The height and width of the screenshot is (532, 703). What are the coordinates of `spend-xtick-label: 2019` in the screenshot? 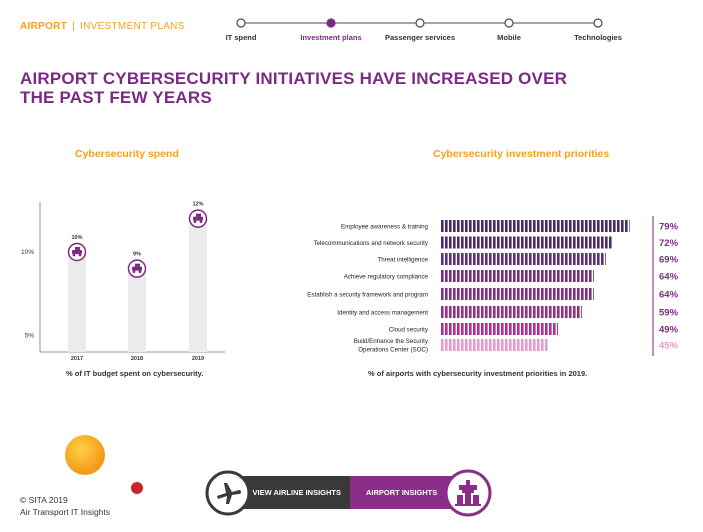 It's located at (198, 359).